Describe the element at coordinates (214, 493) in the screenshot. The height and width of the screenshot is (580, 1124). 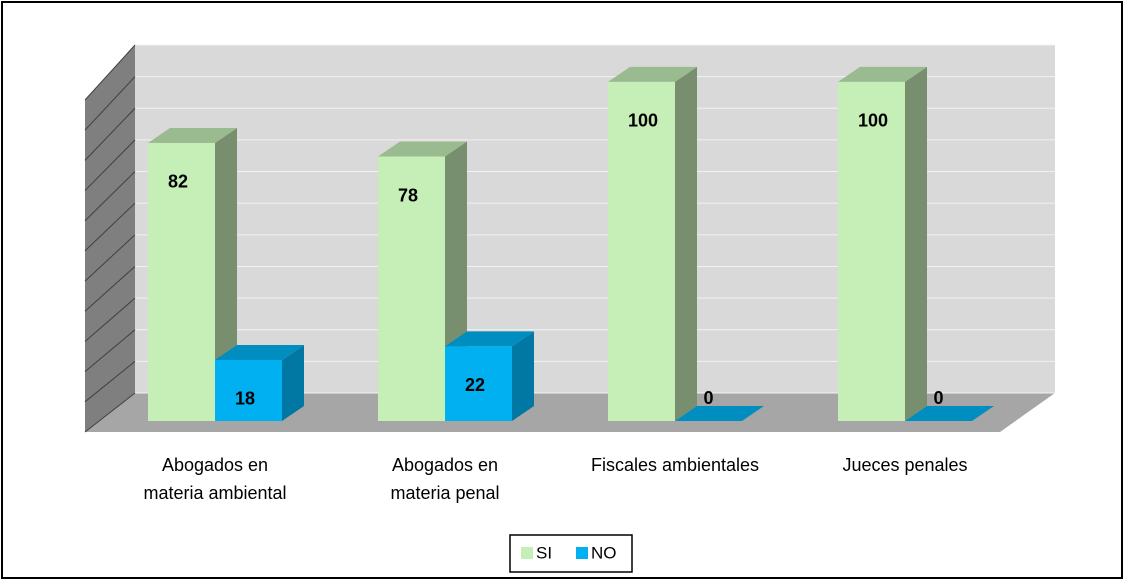
I see `x-tick-label: materia ambiental` at that location.